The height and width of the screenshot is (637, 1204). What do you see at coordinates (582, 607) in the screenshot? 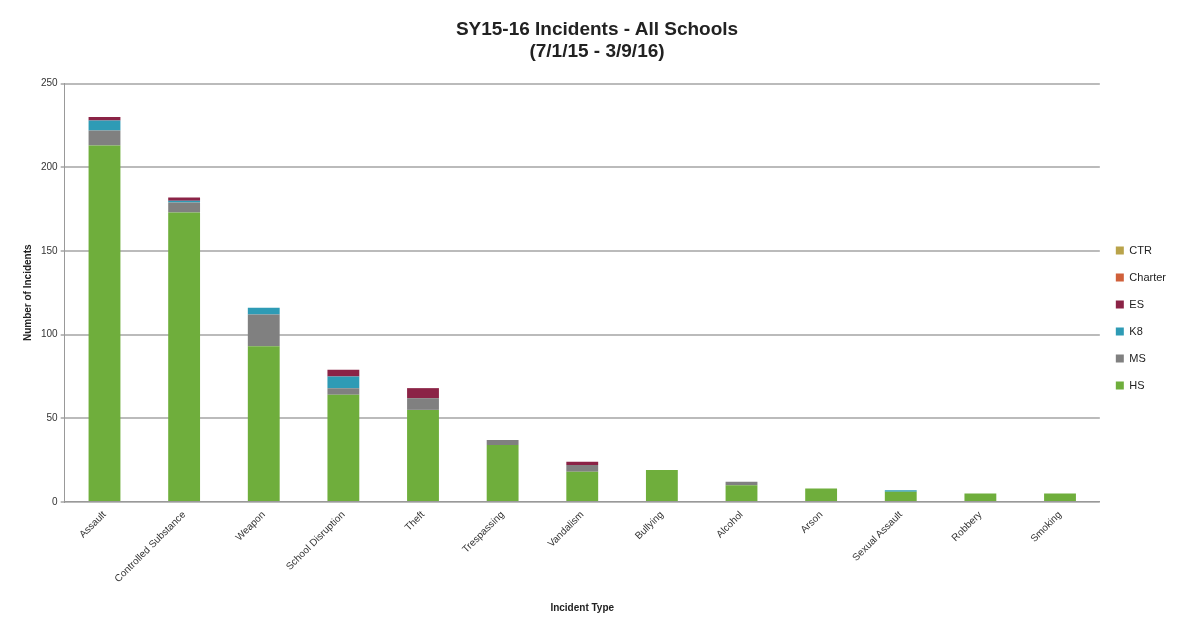
I see `x-axis-title: Incident Type` at bounding box center [582, 607].